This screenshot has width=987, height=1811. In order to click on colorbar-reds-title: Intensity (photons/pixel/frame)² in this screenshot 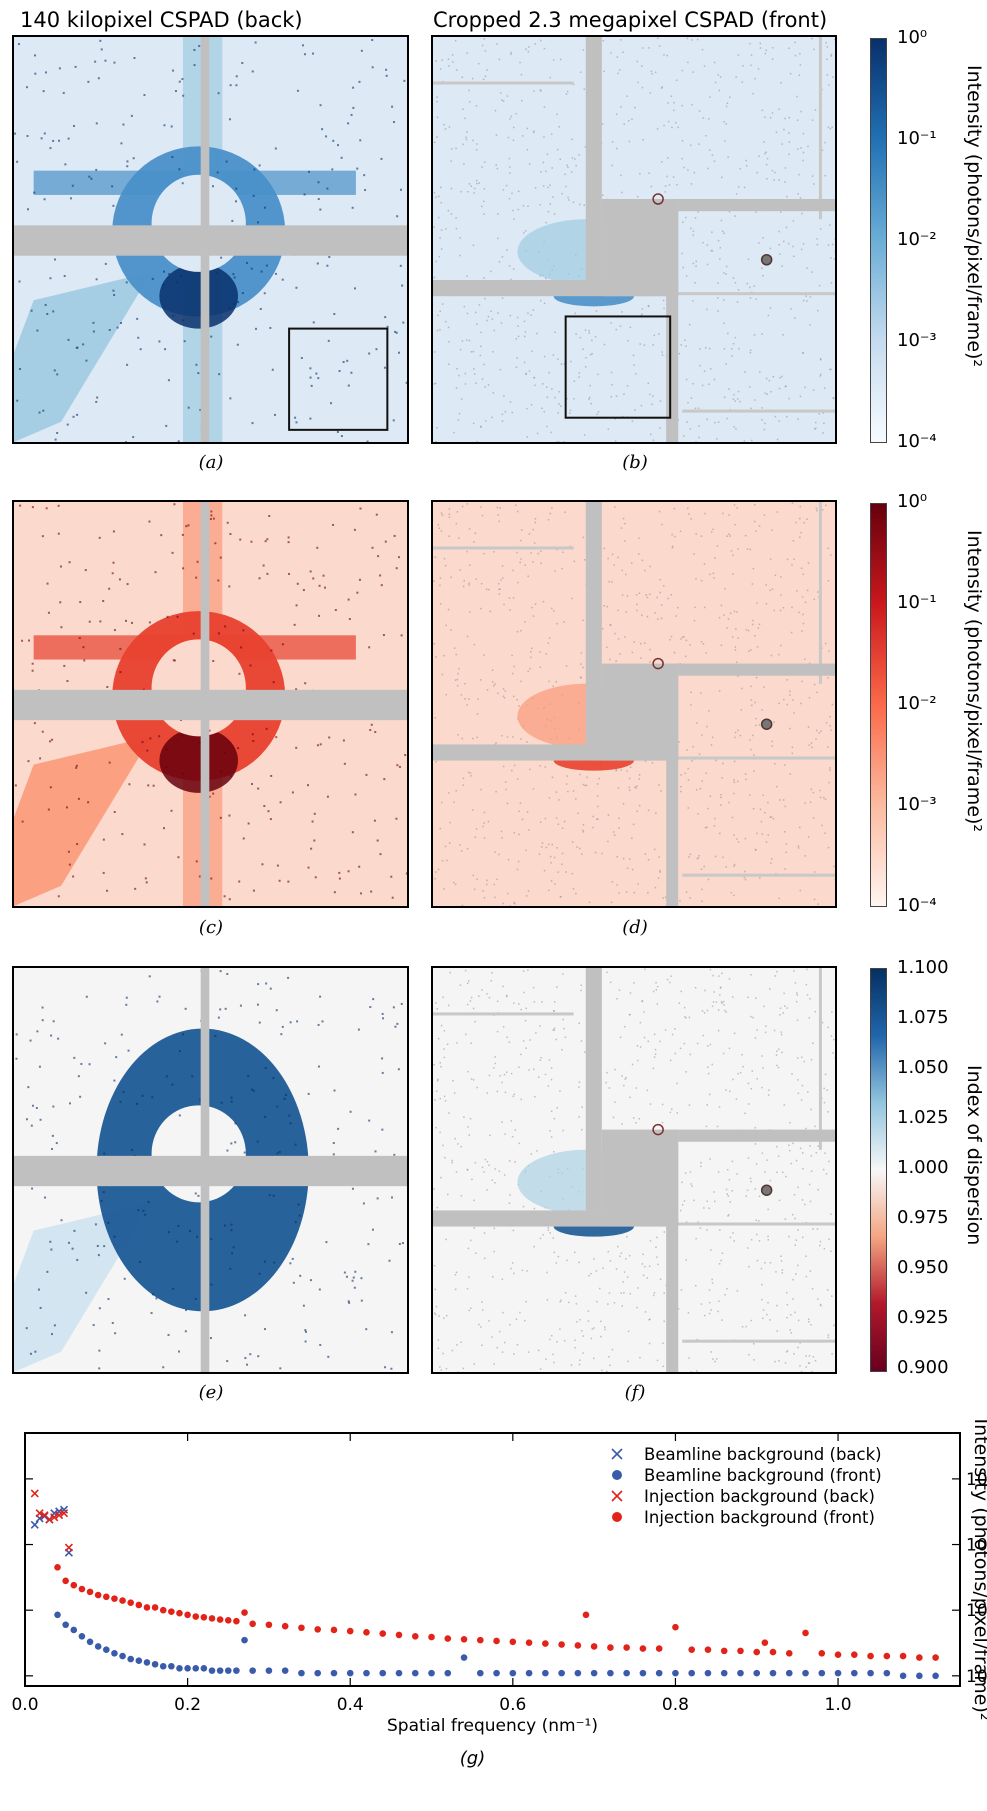, I will do `click(974, 681)`.